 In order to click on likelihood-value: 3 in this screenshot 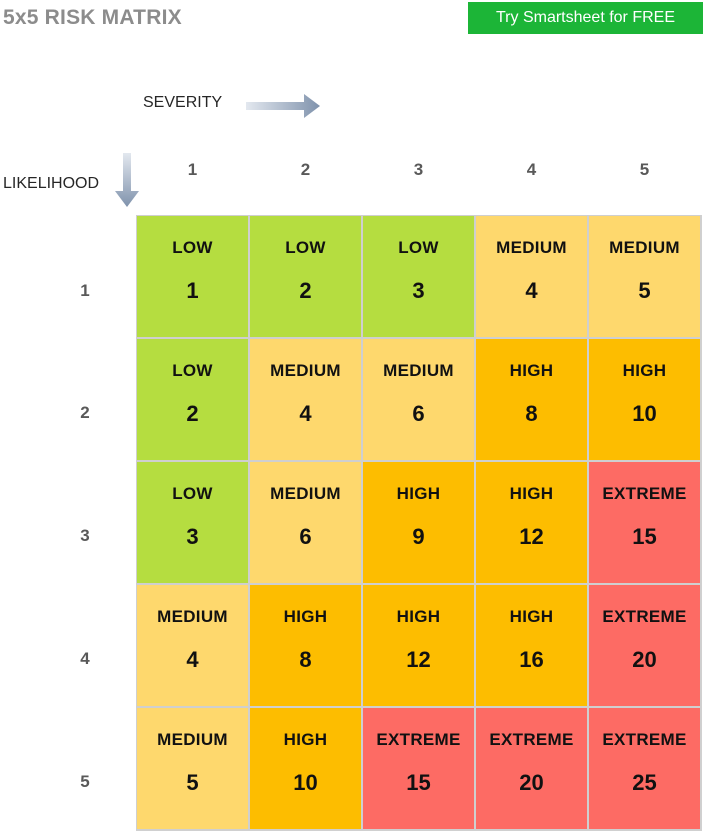, I will do `click(85, 535)`.